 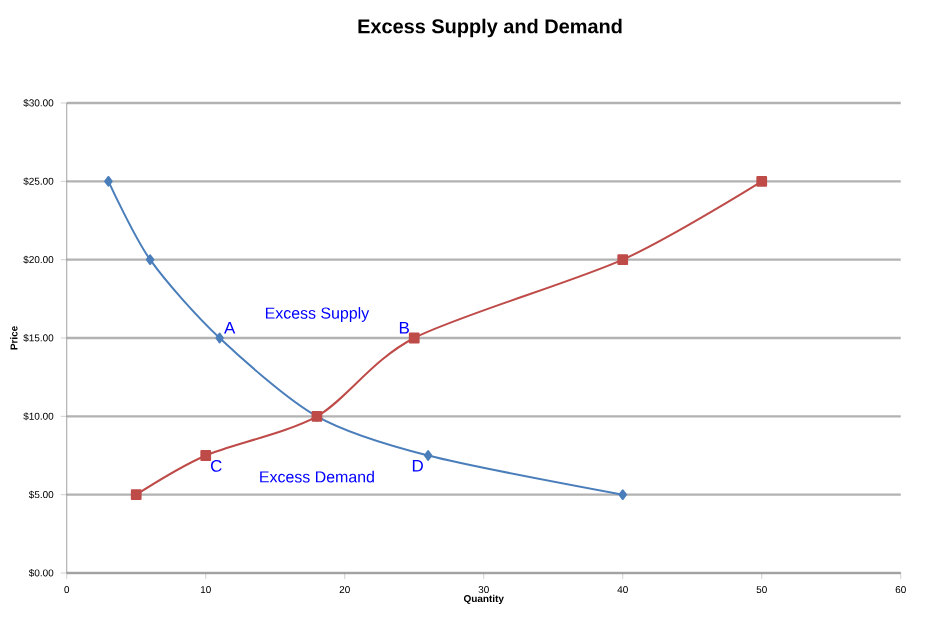 I want to click on annotation: B, so click(x=404, y=327).